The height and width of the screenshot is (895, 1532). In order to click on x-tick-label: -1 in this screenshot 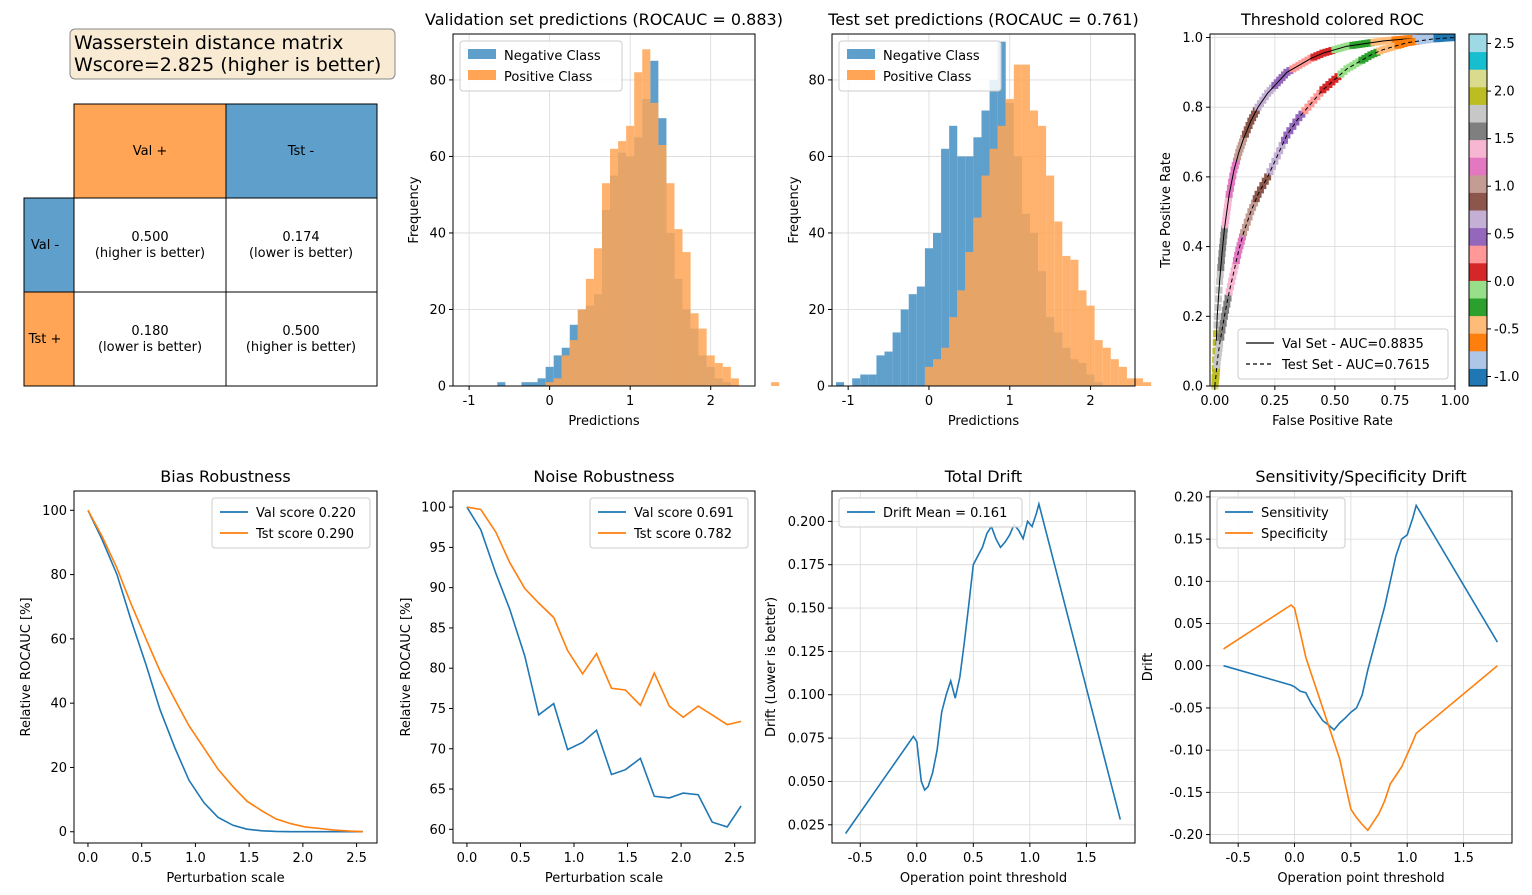, I will do `click(469, 401)`.